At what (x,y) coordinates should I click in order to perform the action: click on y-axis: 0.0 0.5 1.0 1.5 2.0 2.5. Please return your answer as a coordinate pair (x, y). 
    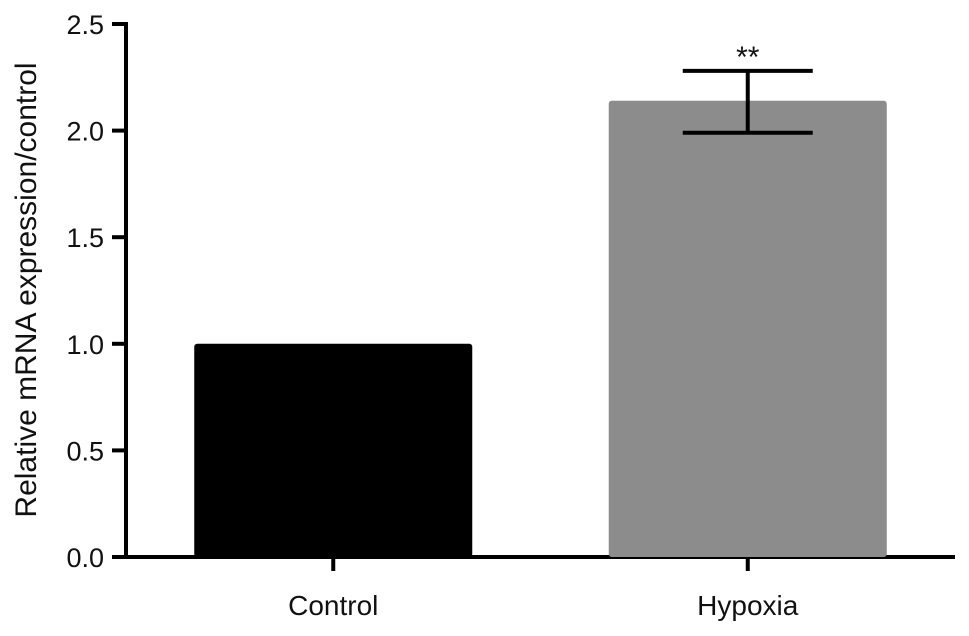
    Looking at the image, I should click on (97, 291).